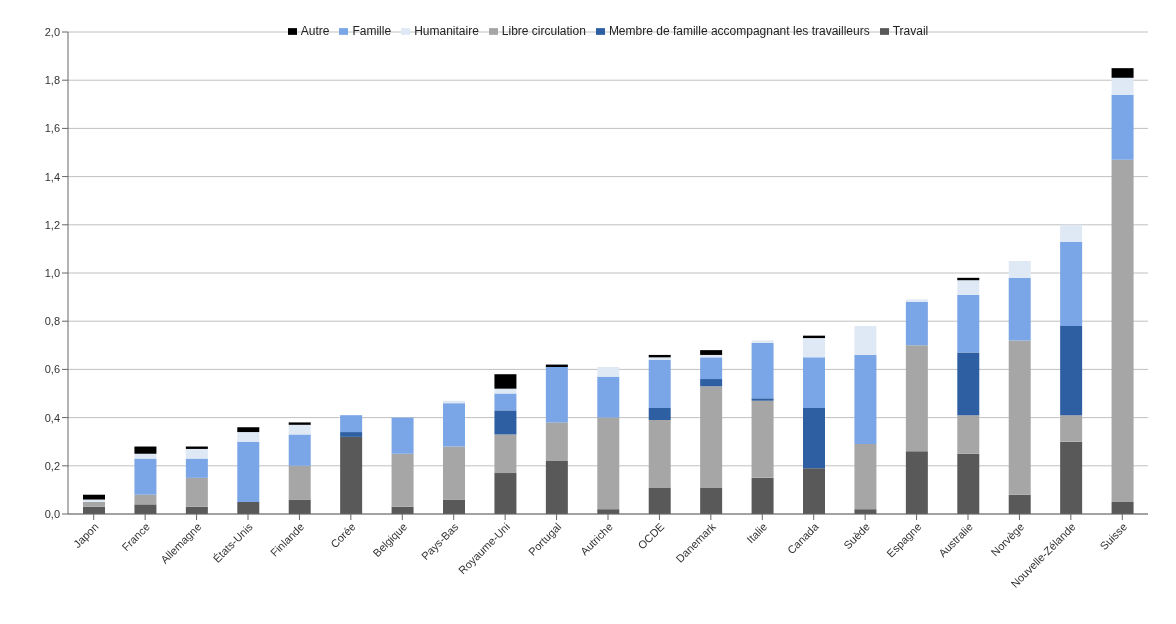 This screenshot has height=624, width=1176. What do you see at coordinates (52, 176) in the screenshot?
I see `y-tick-label: 1,4` at bounding box center [52, 176].